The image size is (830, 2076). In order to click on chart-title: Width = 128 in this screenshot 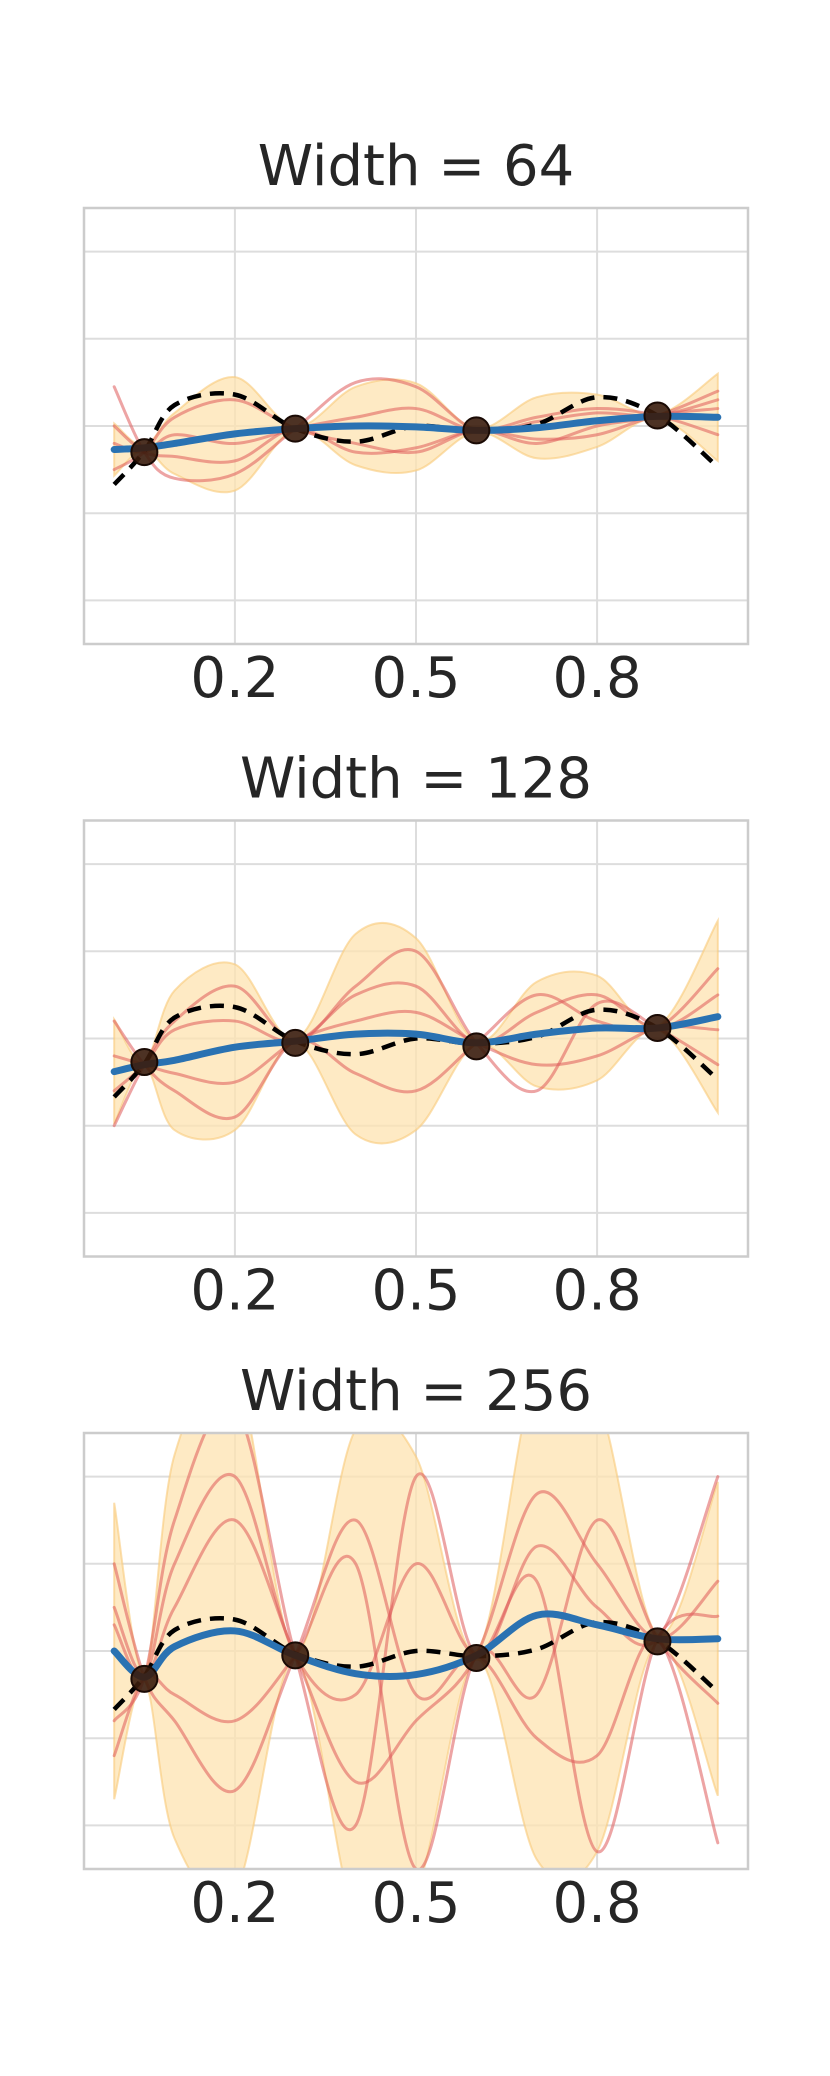, I will do `click(416, 779)`.